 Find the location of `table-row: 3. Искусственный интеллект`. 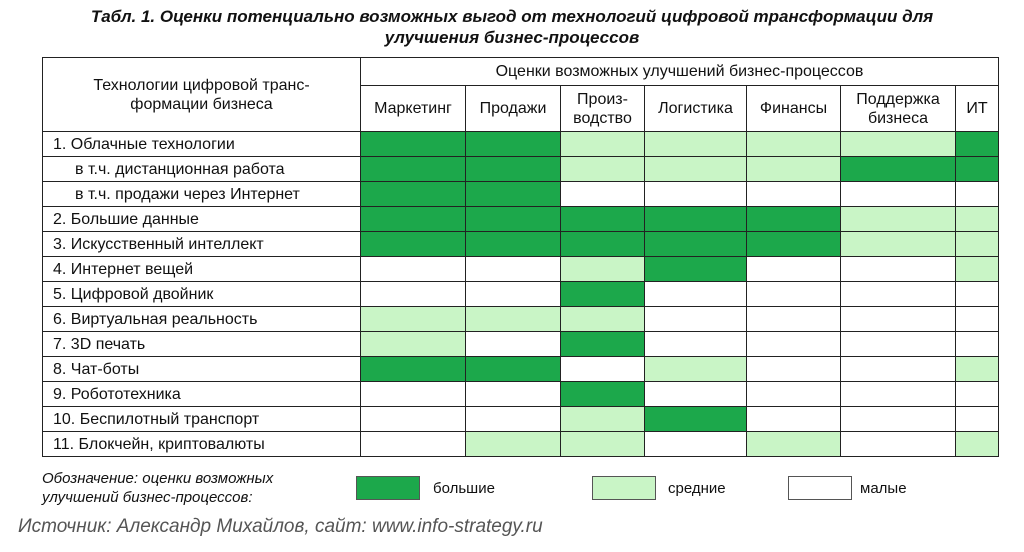

table-row: 3. Искусственный интеллект is located at coordinates (520, 244).